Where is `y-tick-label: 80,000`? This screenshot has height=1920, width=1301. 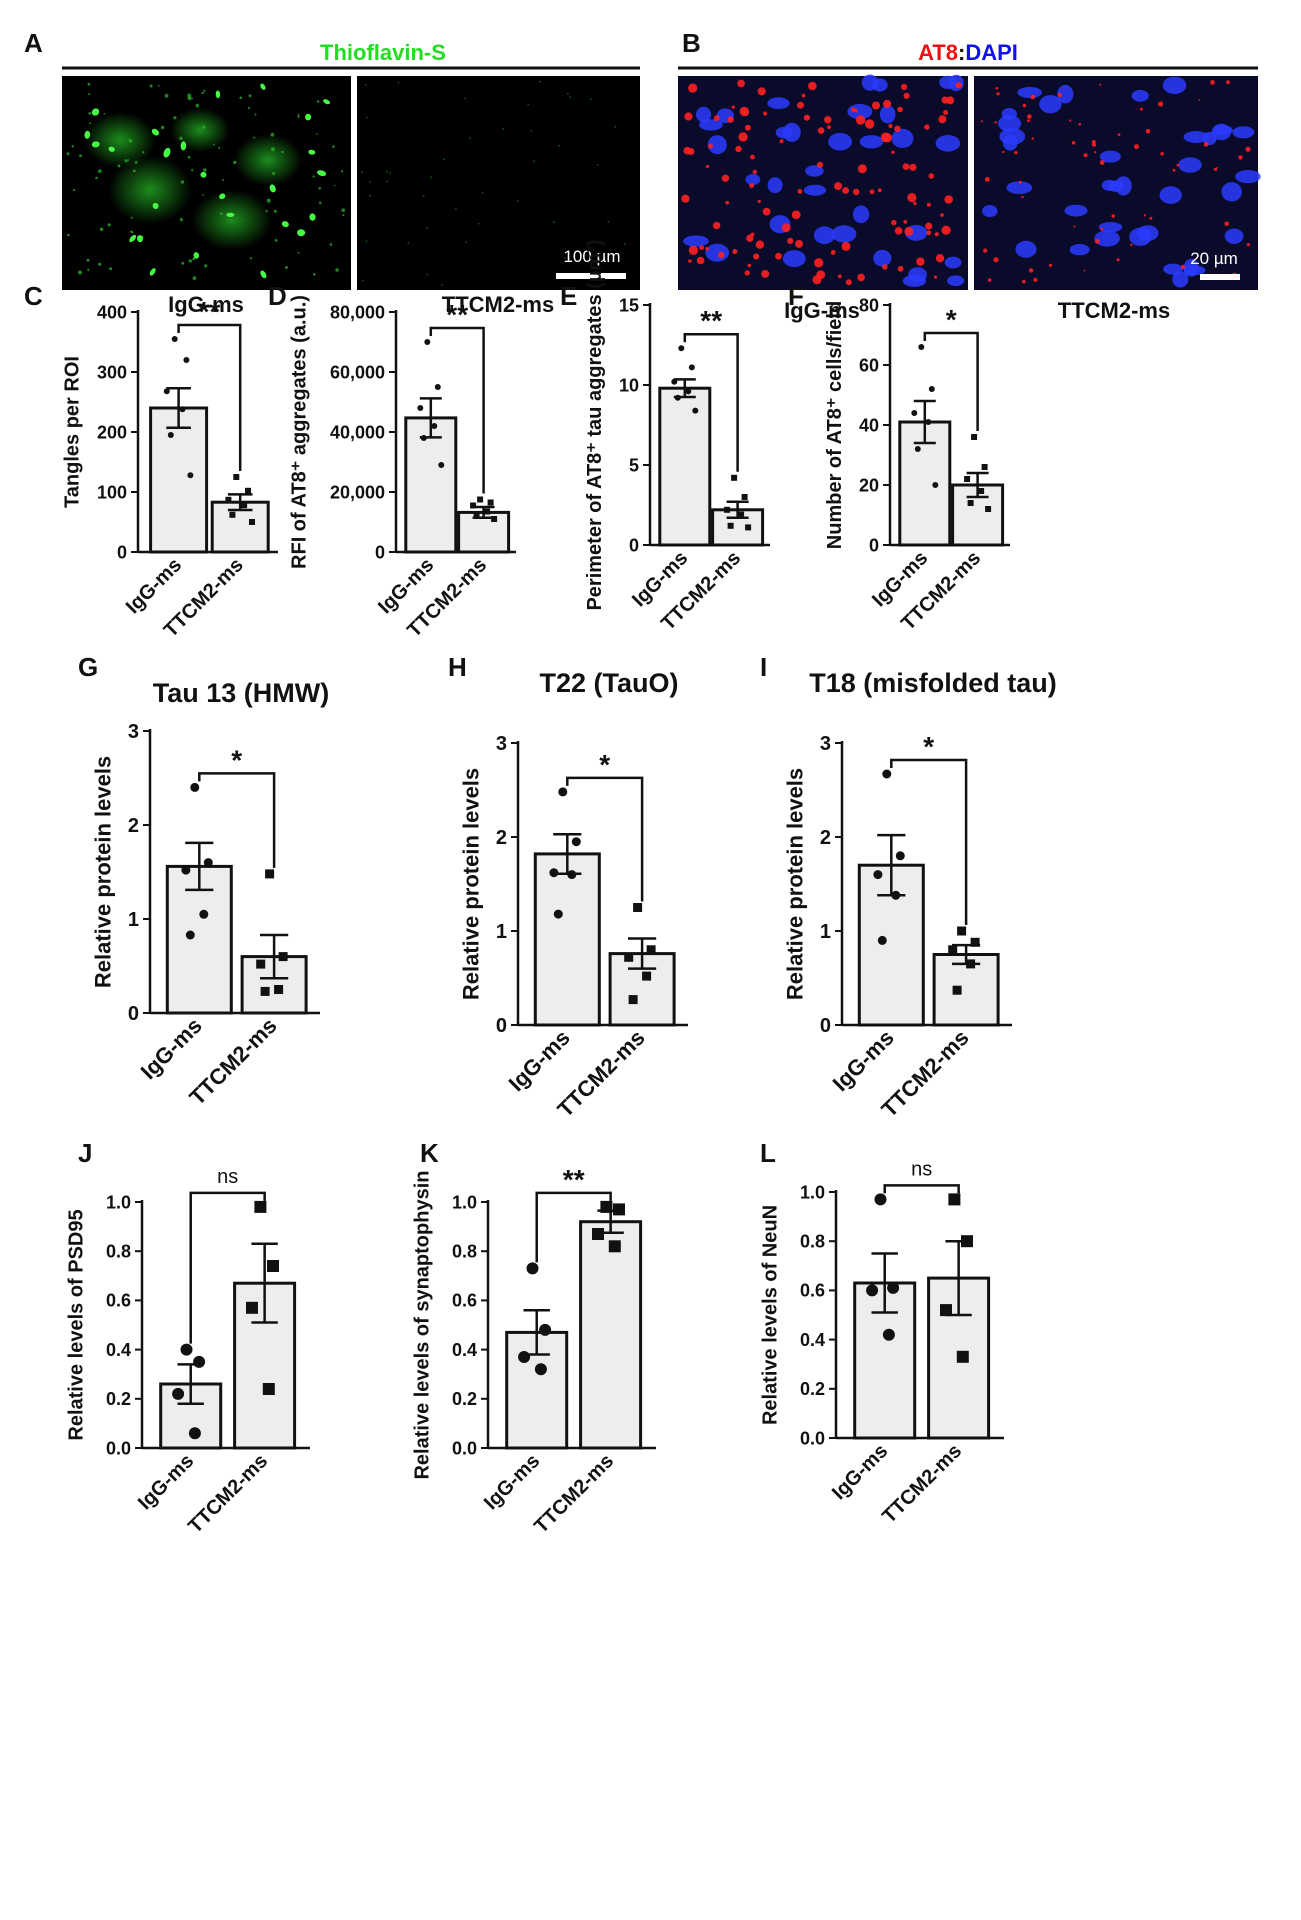 y-tick-label: 80,000 is located at coordinates (357, 312).